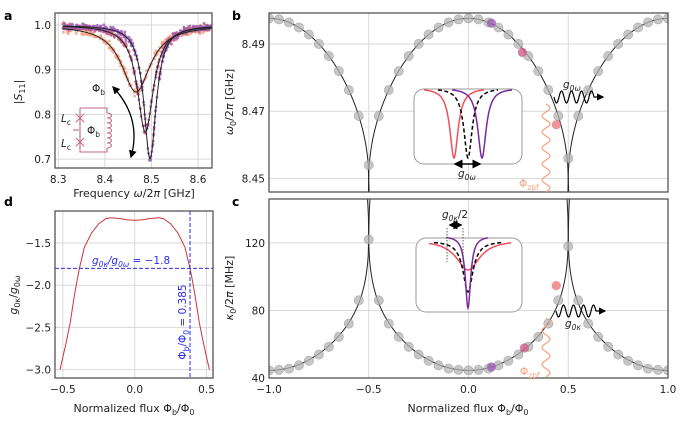 This screenshot has width=685, height=422. I want to click on zpf-flux-wave-icon, so click(546, 347).